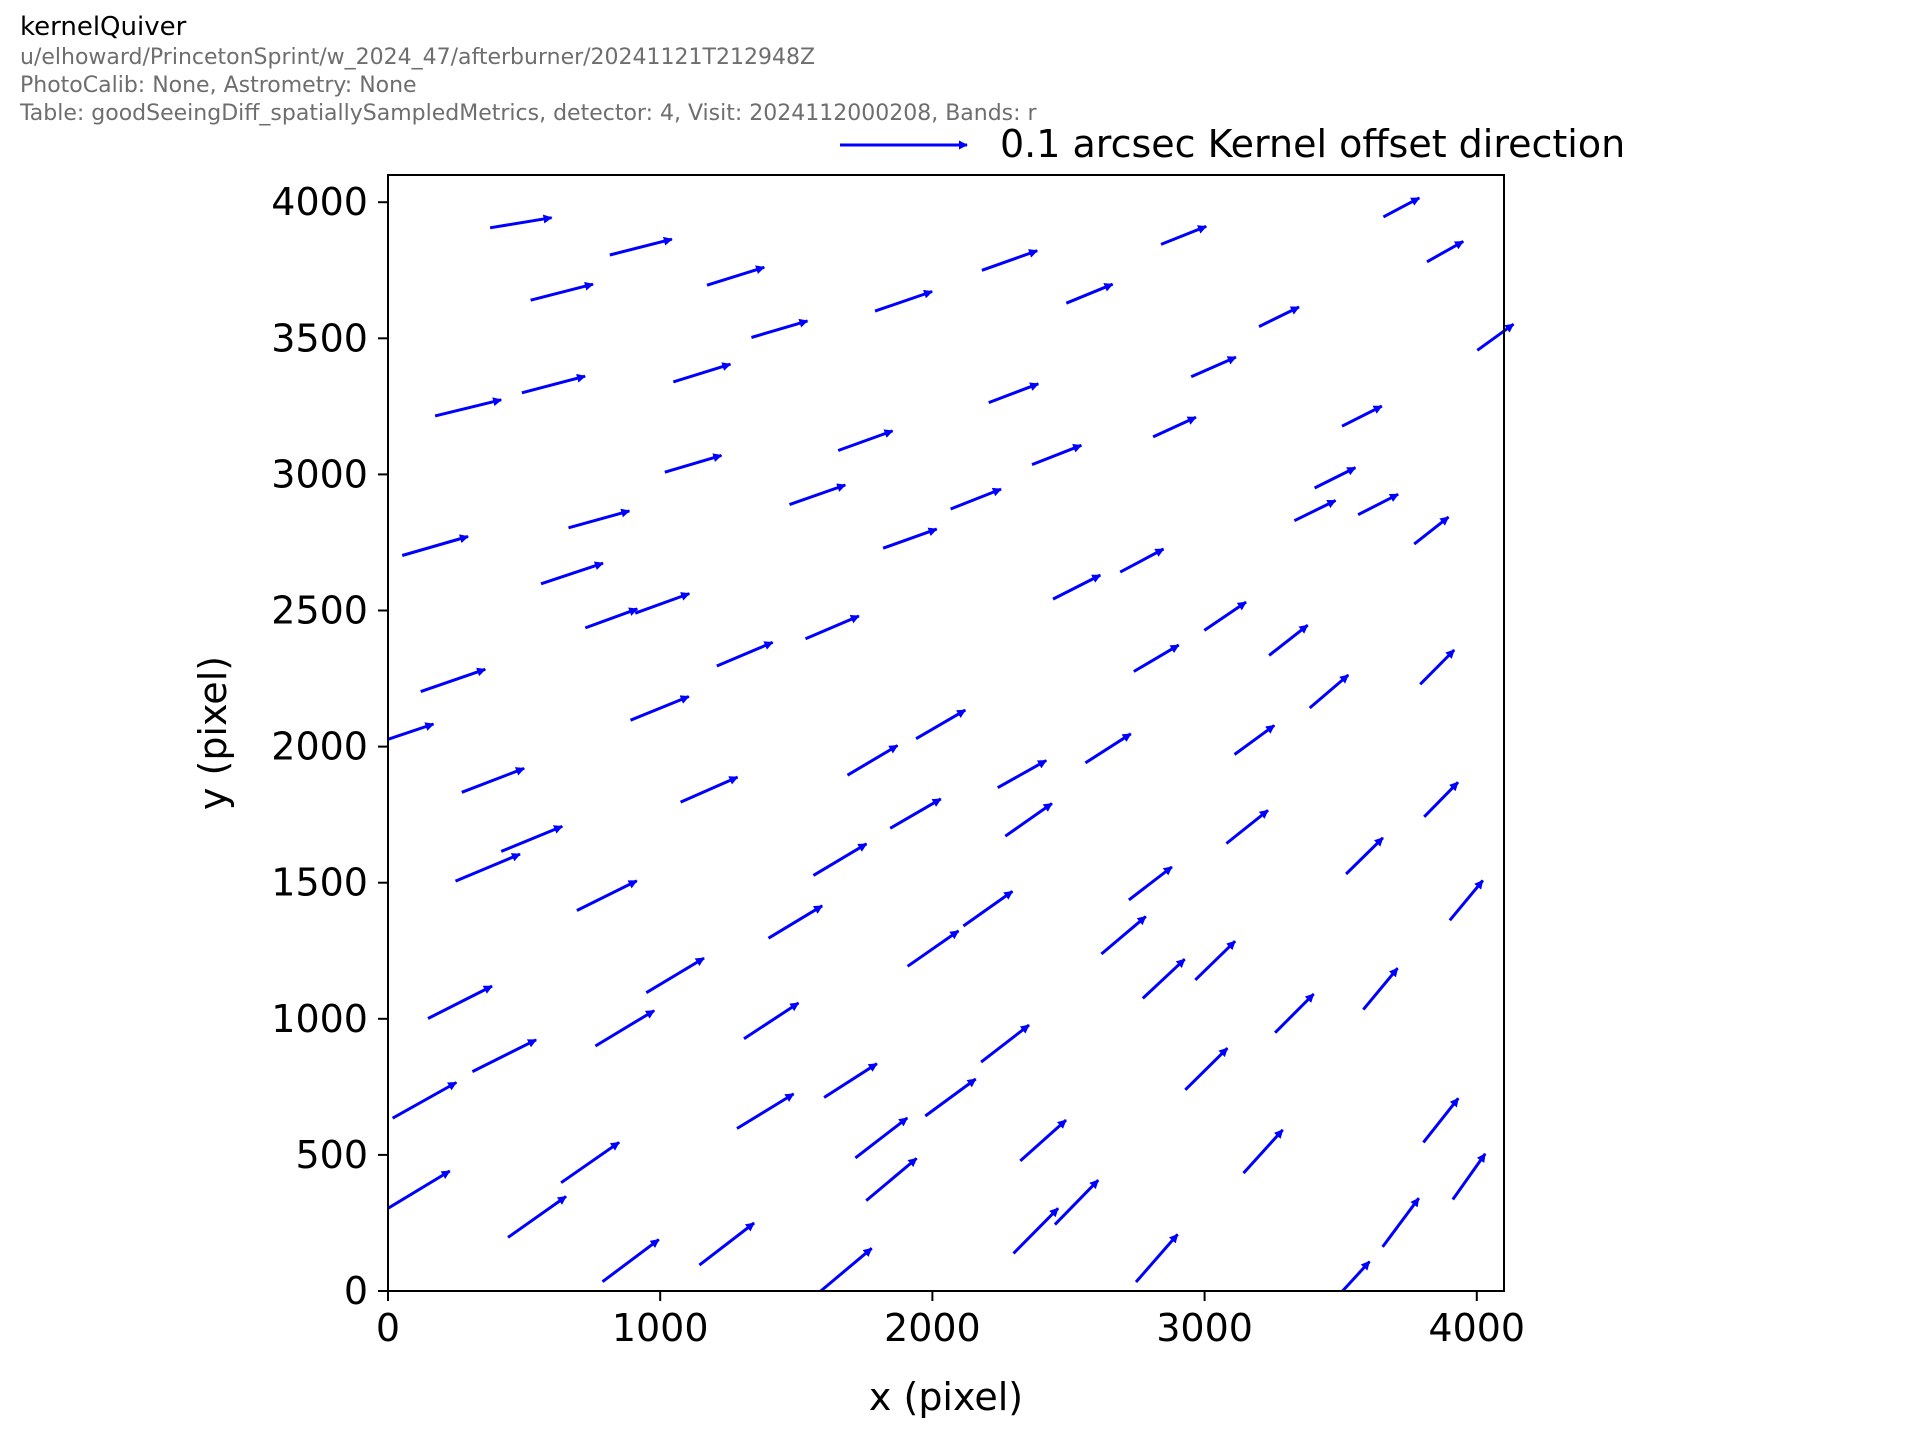 The image size is (1920, 1440). What do you see at coordinates (388, 1328) in the screenshot?
I see `x-tick-label-0: 0` at bounding box center [388, 1328].